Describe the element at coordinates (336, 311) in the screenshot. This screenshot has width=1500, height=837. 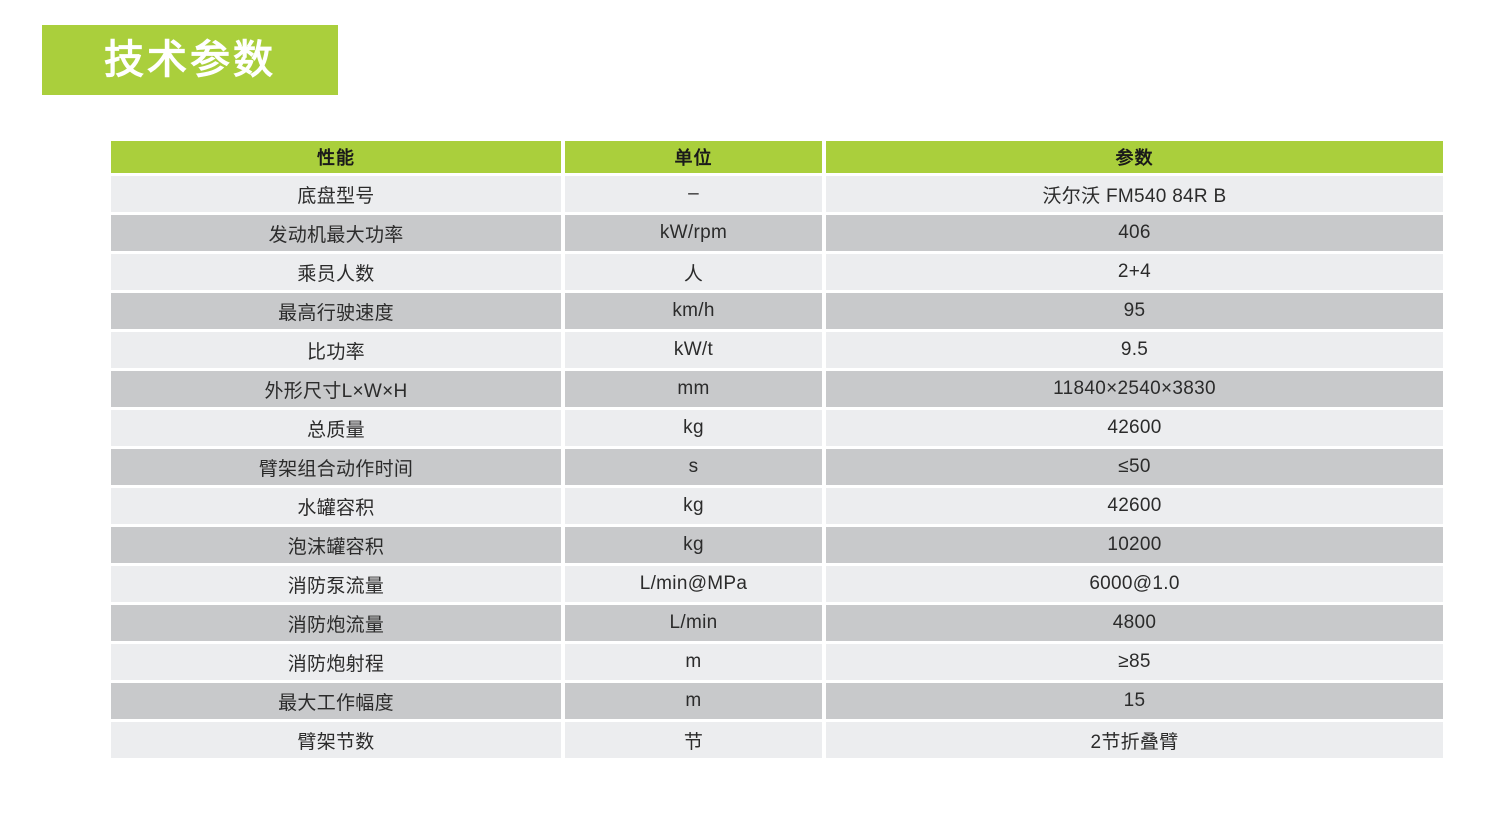
I see `cell-performance: 最高行驶速度` at that location.